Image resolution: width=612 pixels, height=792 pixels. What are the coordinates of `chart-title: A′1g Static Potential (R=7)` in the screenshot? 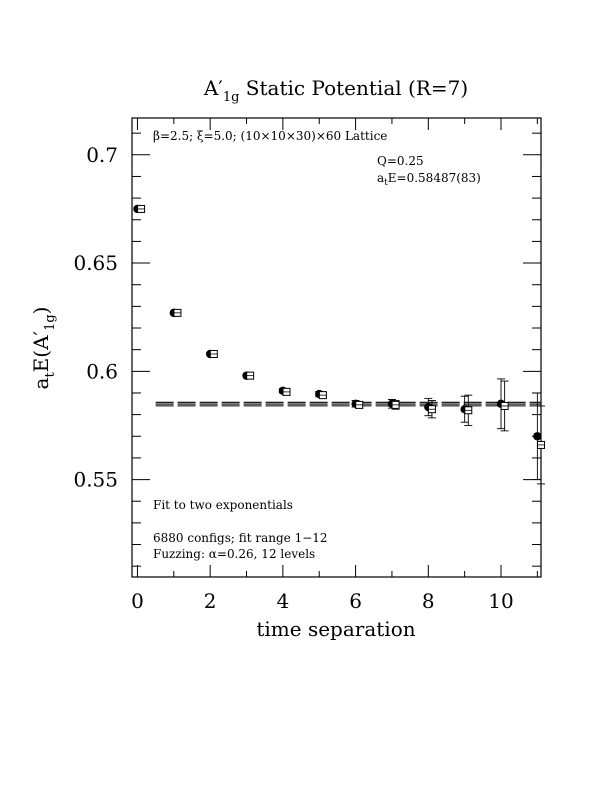 It's located at (335, 90).